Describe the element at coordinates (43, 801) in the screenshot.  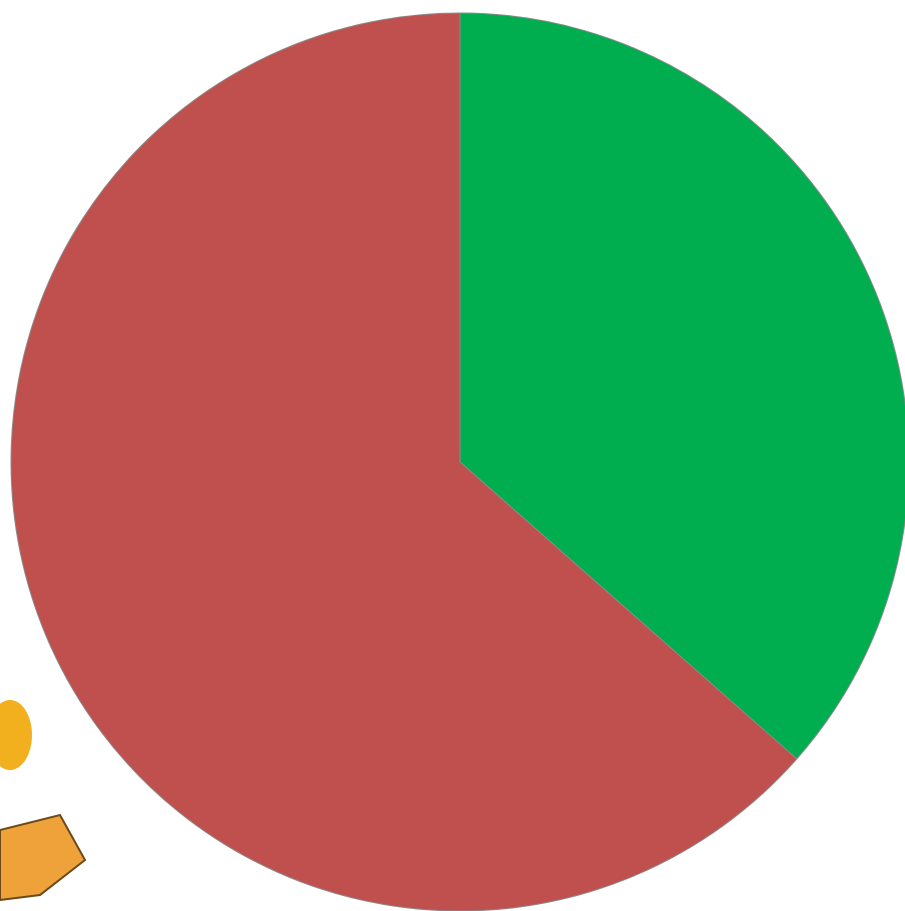
I see `decoration` at that location.